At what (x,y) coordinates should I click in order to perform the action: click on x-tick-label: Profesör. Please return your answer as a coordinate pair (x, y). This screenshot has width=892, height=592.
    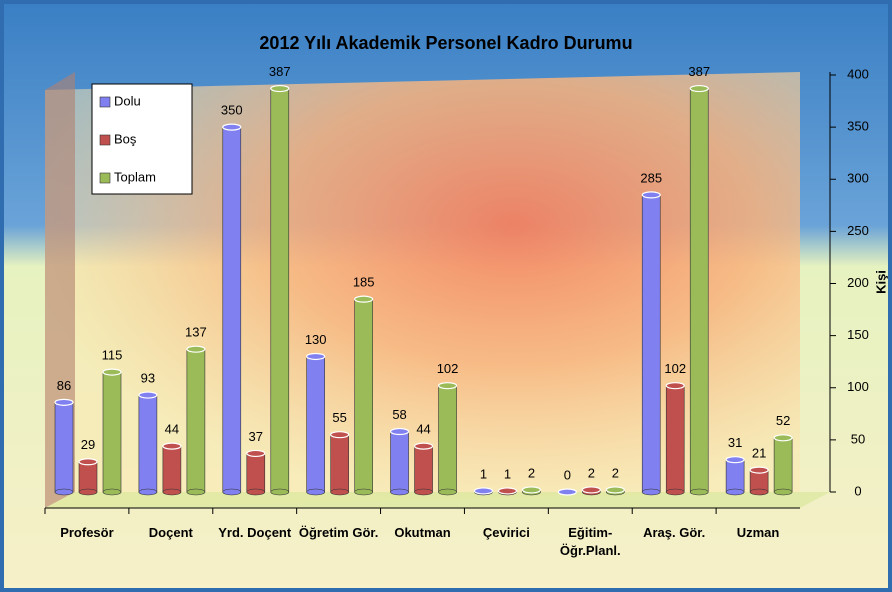
    Looking at the image, I should click on (87, 532).